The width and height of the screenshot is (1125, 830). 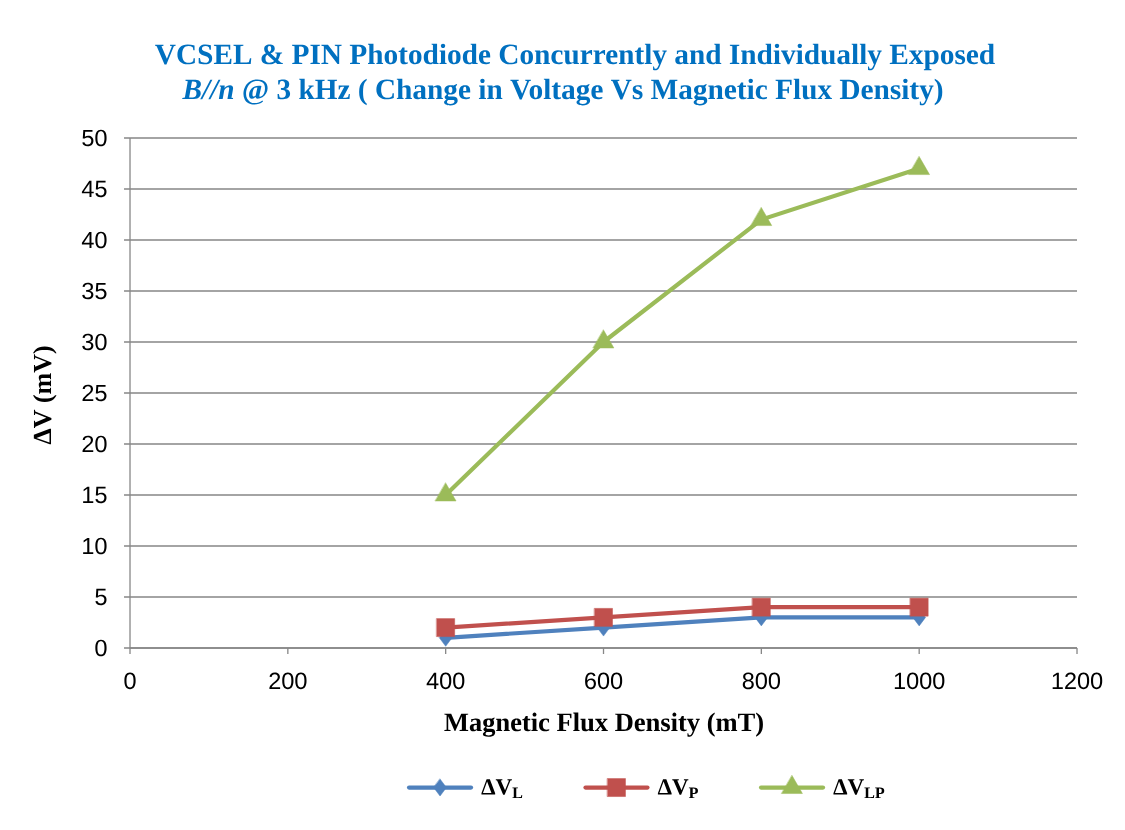 What do you see at coordinates (94, 138) in the screenshot?
I see `y-tick-label: 50` at bounding box center [94, 138].